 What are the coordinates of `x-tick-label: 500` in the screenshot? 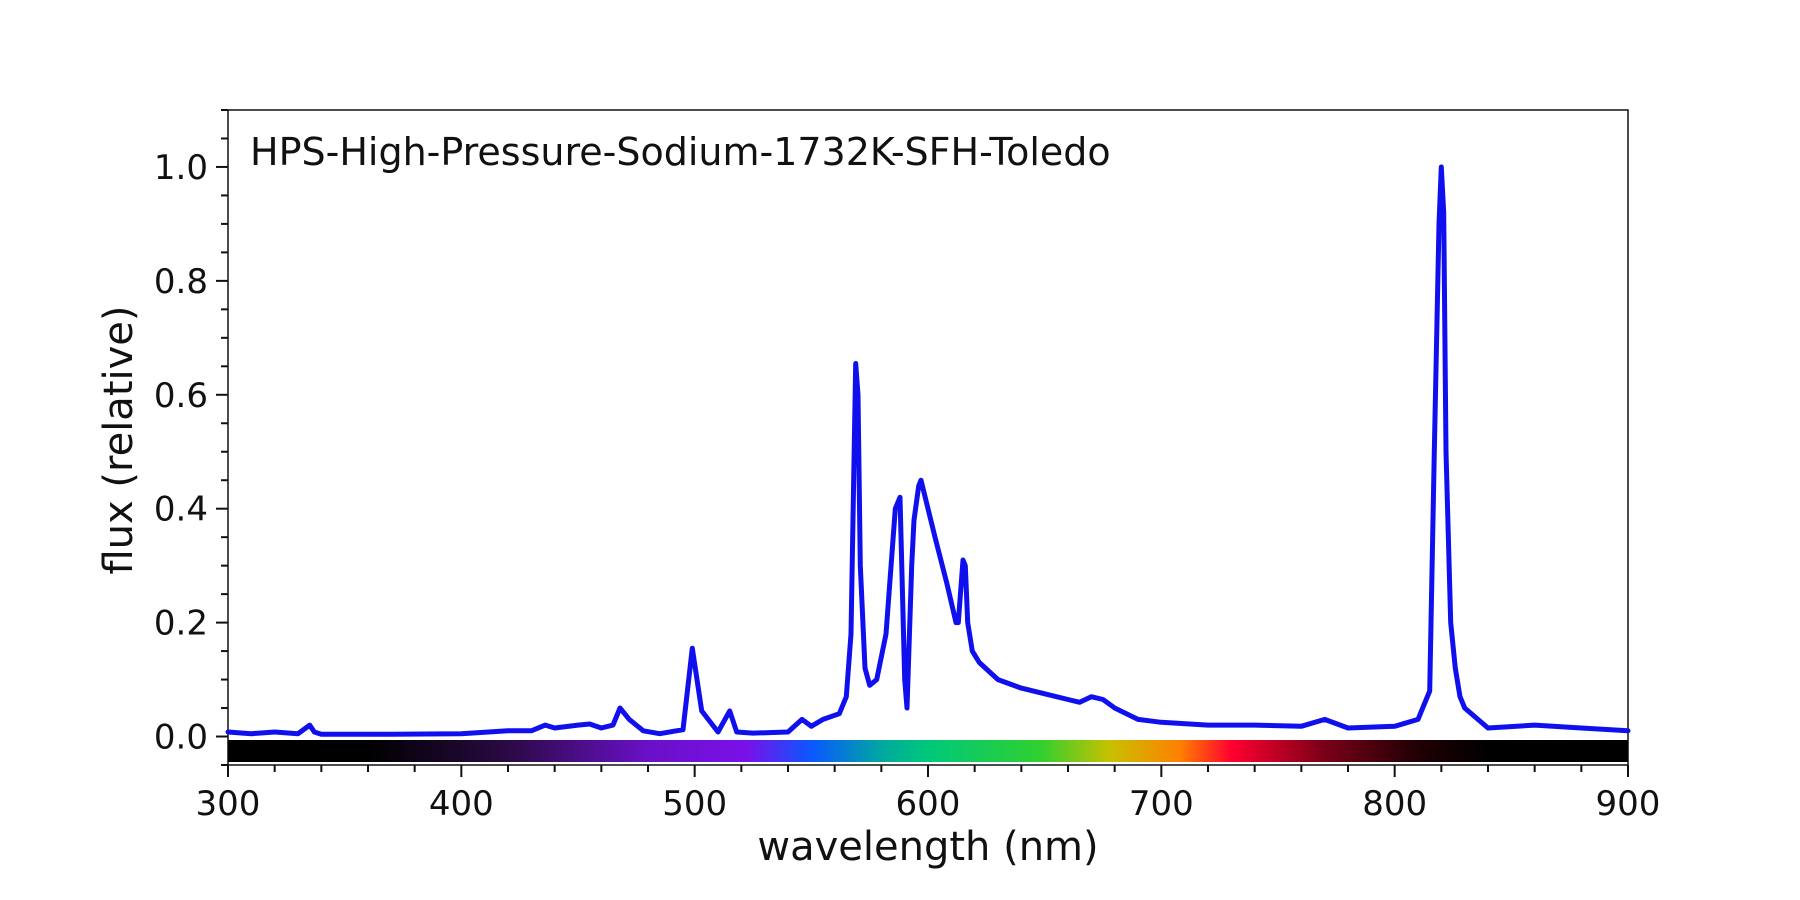 It's located at (694, 804).